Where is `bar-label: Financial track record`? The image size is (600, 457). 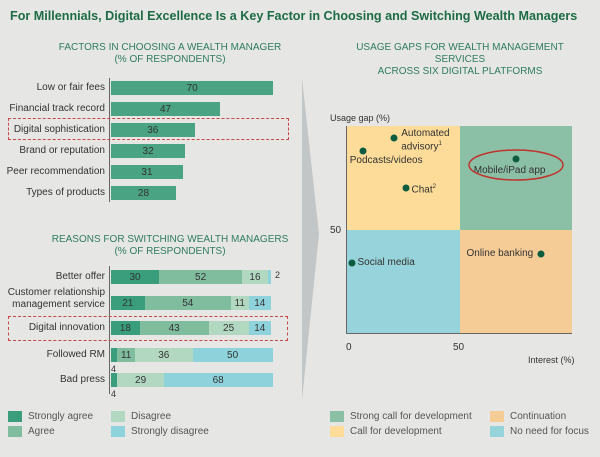
bar-label: Financial track record is located at coordinates (57, 108).